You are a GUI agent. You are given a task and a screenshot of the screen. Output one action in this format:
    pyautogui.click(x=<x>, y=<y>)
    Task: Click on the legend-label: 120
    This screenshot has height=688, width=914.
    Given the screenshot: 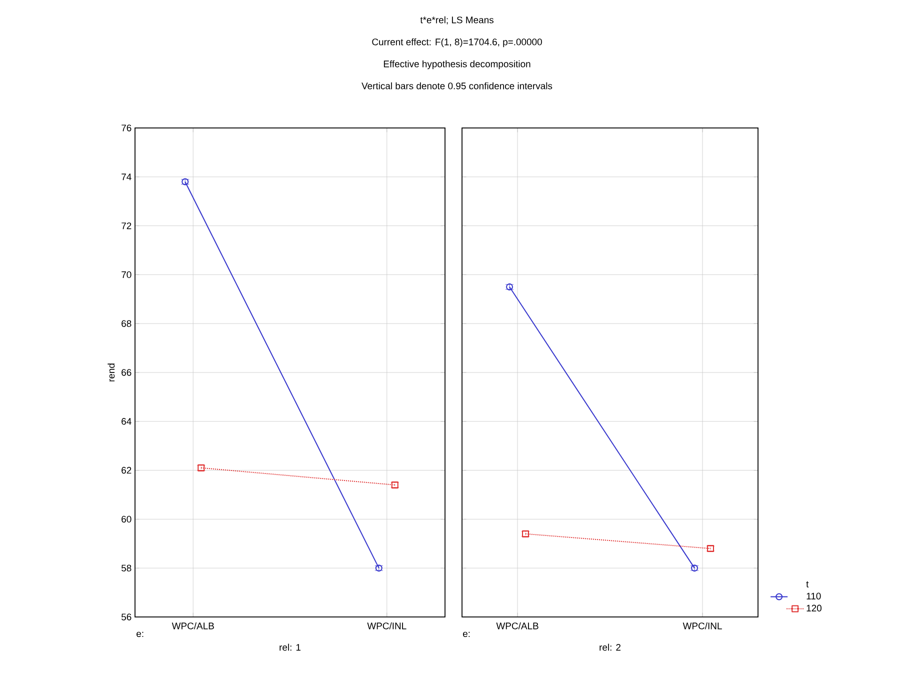 What is the action you would take?
    pyautogui.click(x=814, y=608)
    